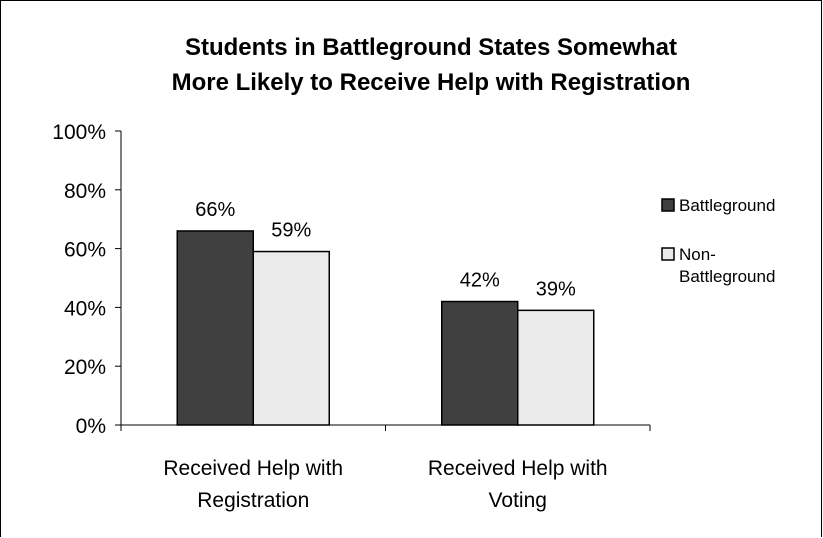  Describe the element at coordinates (556, 289) in the screenshot. I see `data-label: 39%` at that location.